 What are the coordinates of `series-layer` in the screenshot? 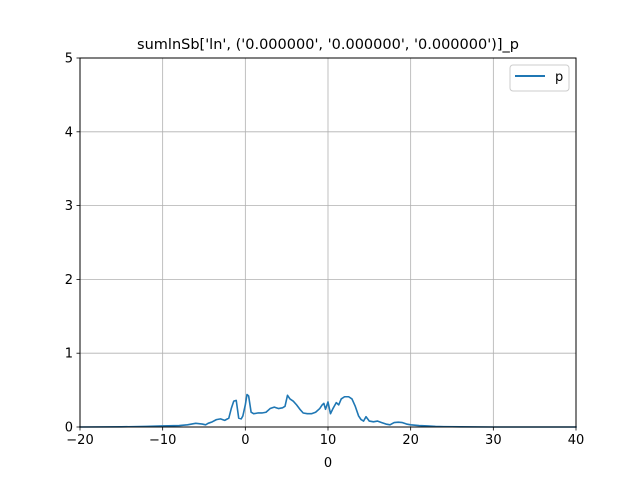 It's located at (328, 410).